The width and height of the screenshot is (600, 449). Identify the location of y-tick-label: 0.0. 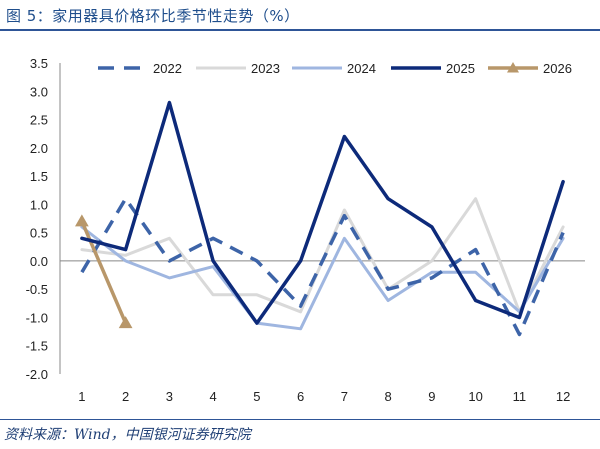
(39, 261).